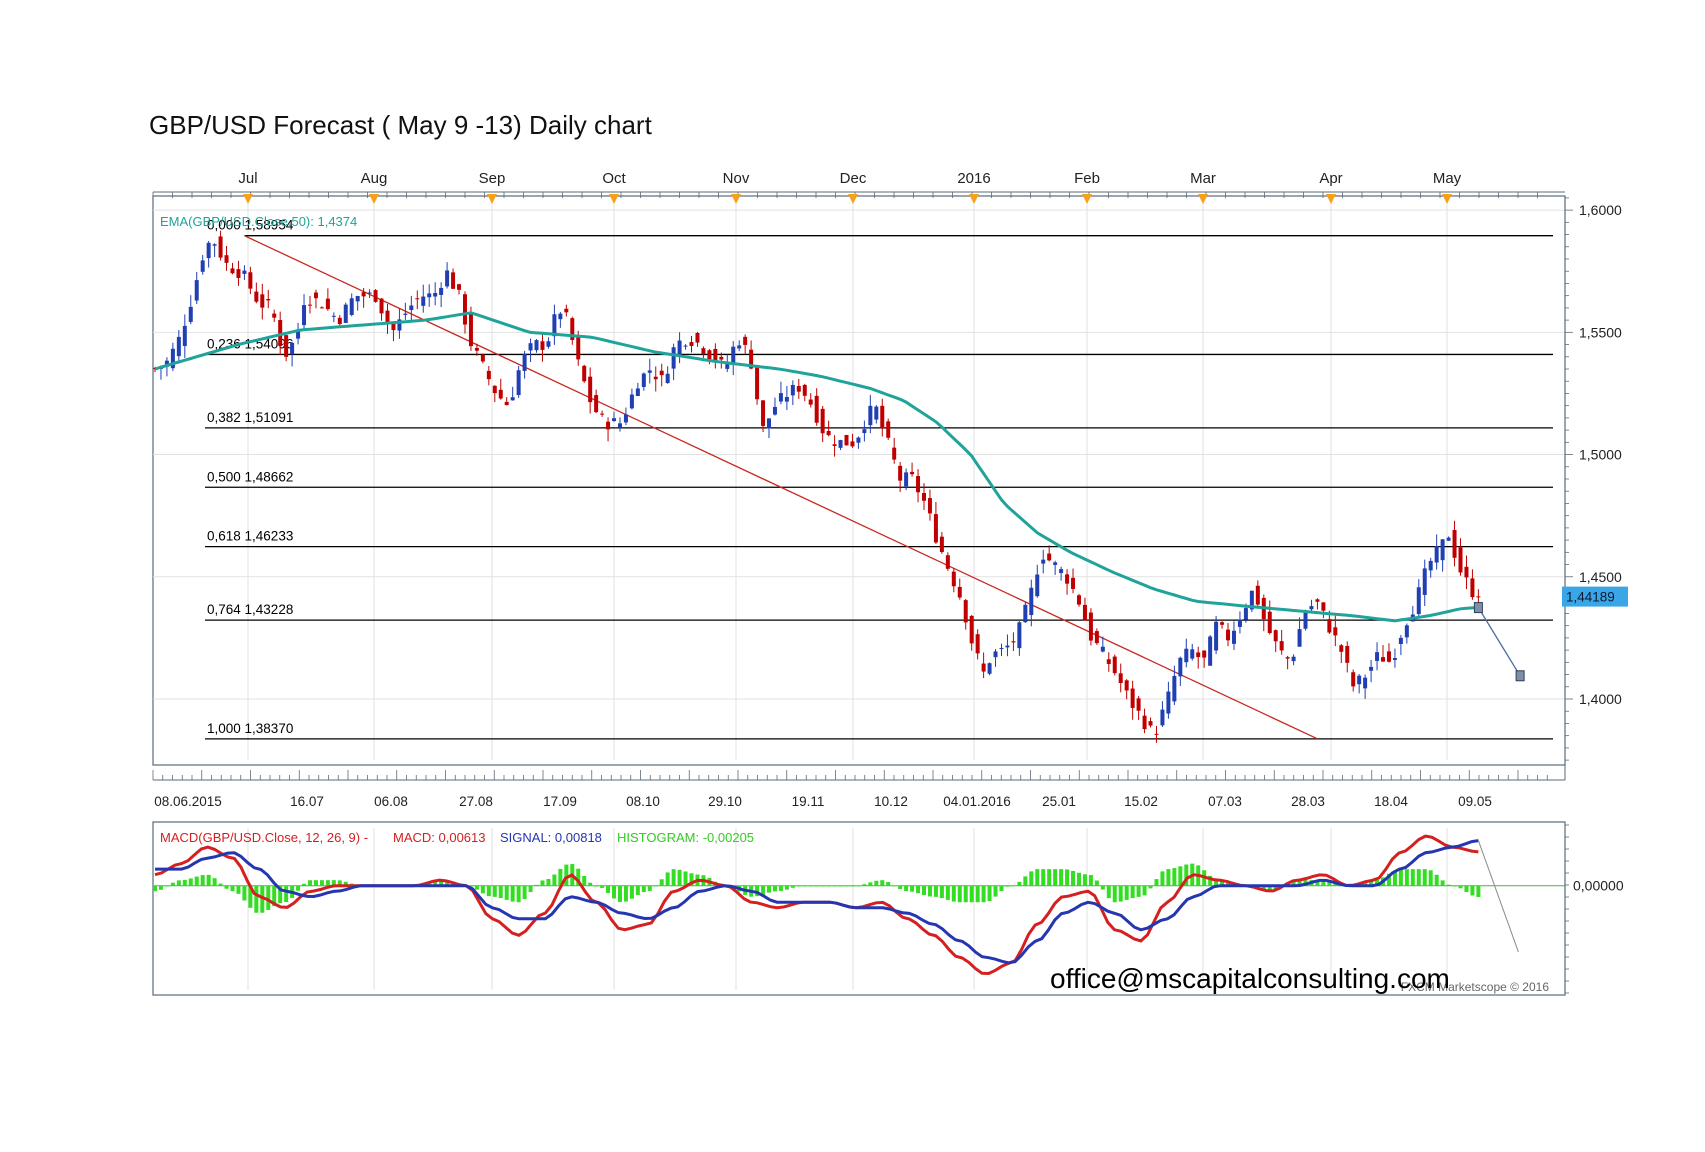 This screenshot has height=1152, width=1705. What do you see at coordinates (643, 801) in the screenshot?
I see `date-label: 08.10` at bounding box center [643, 801].